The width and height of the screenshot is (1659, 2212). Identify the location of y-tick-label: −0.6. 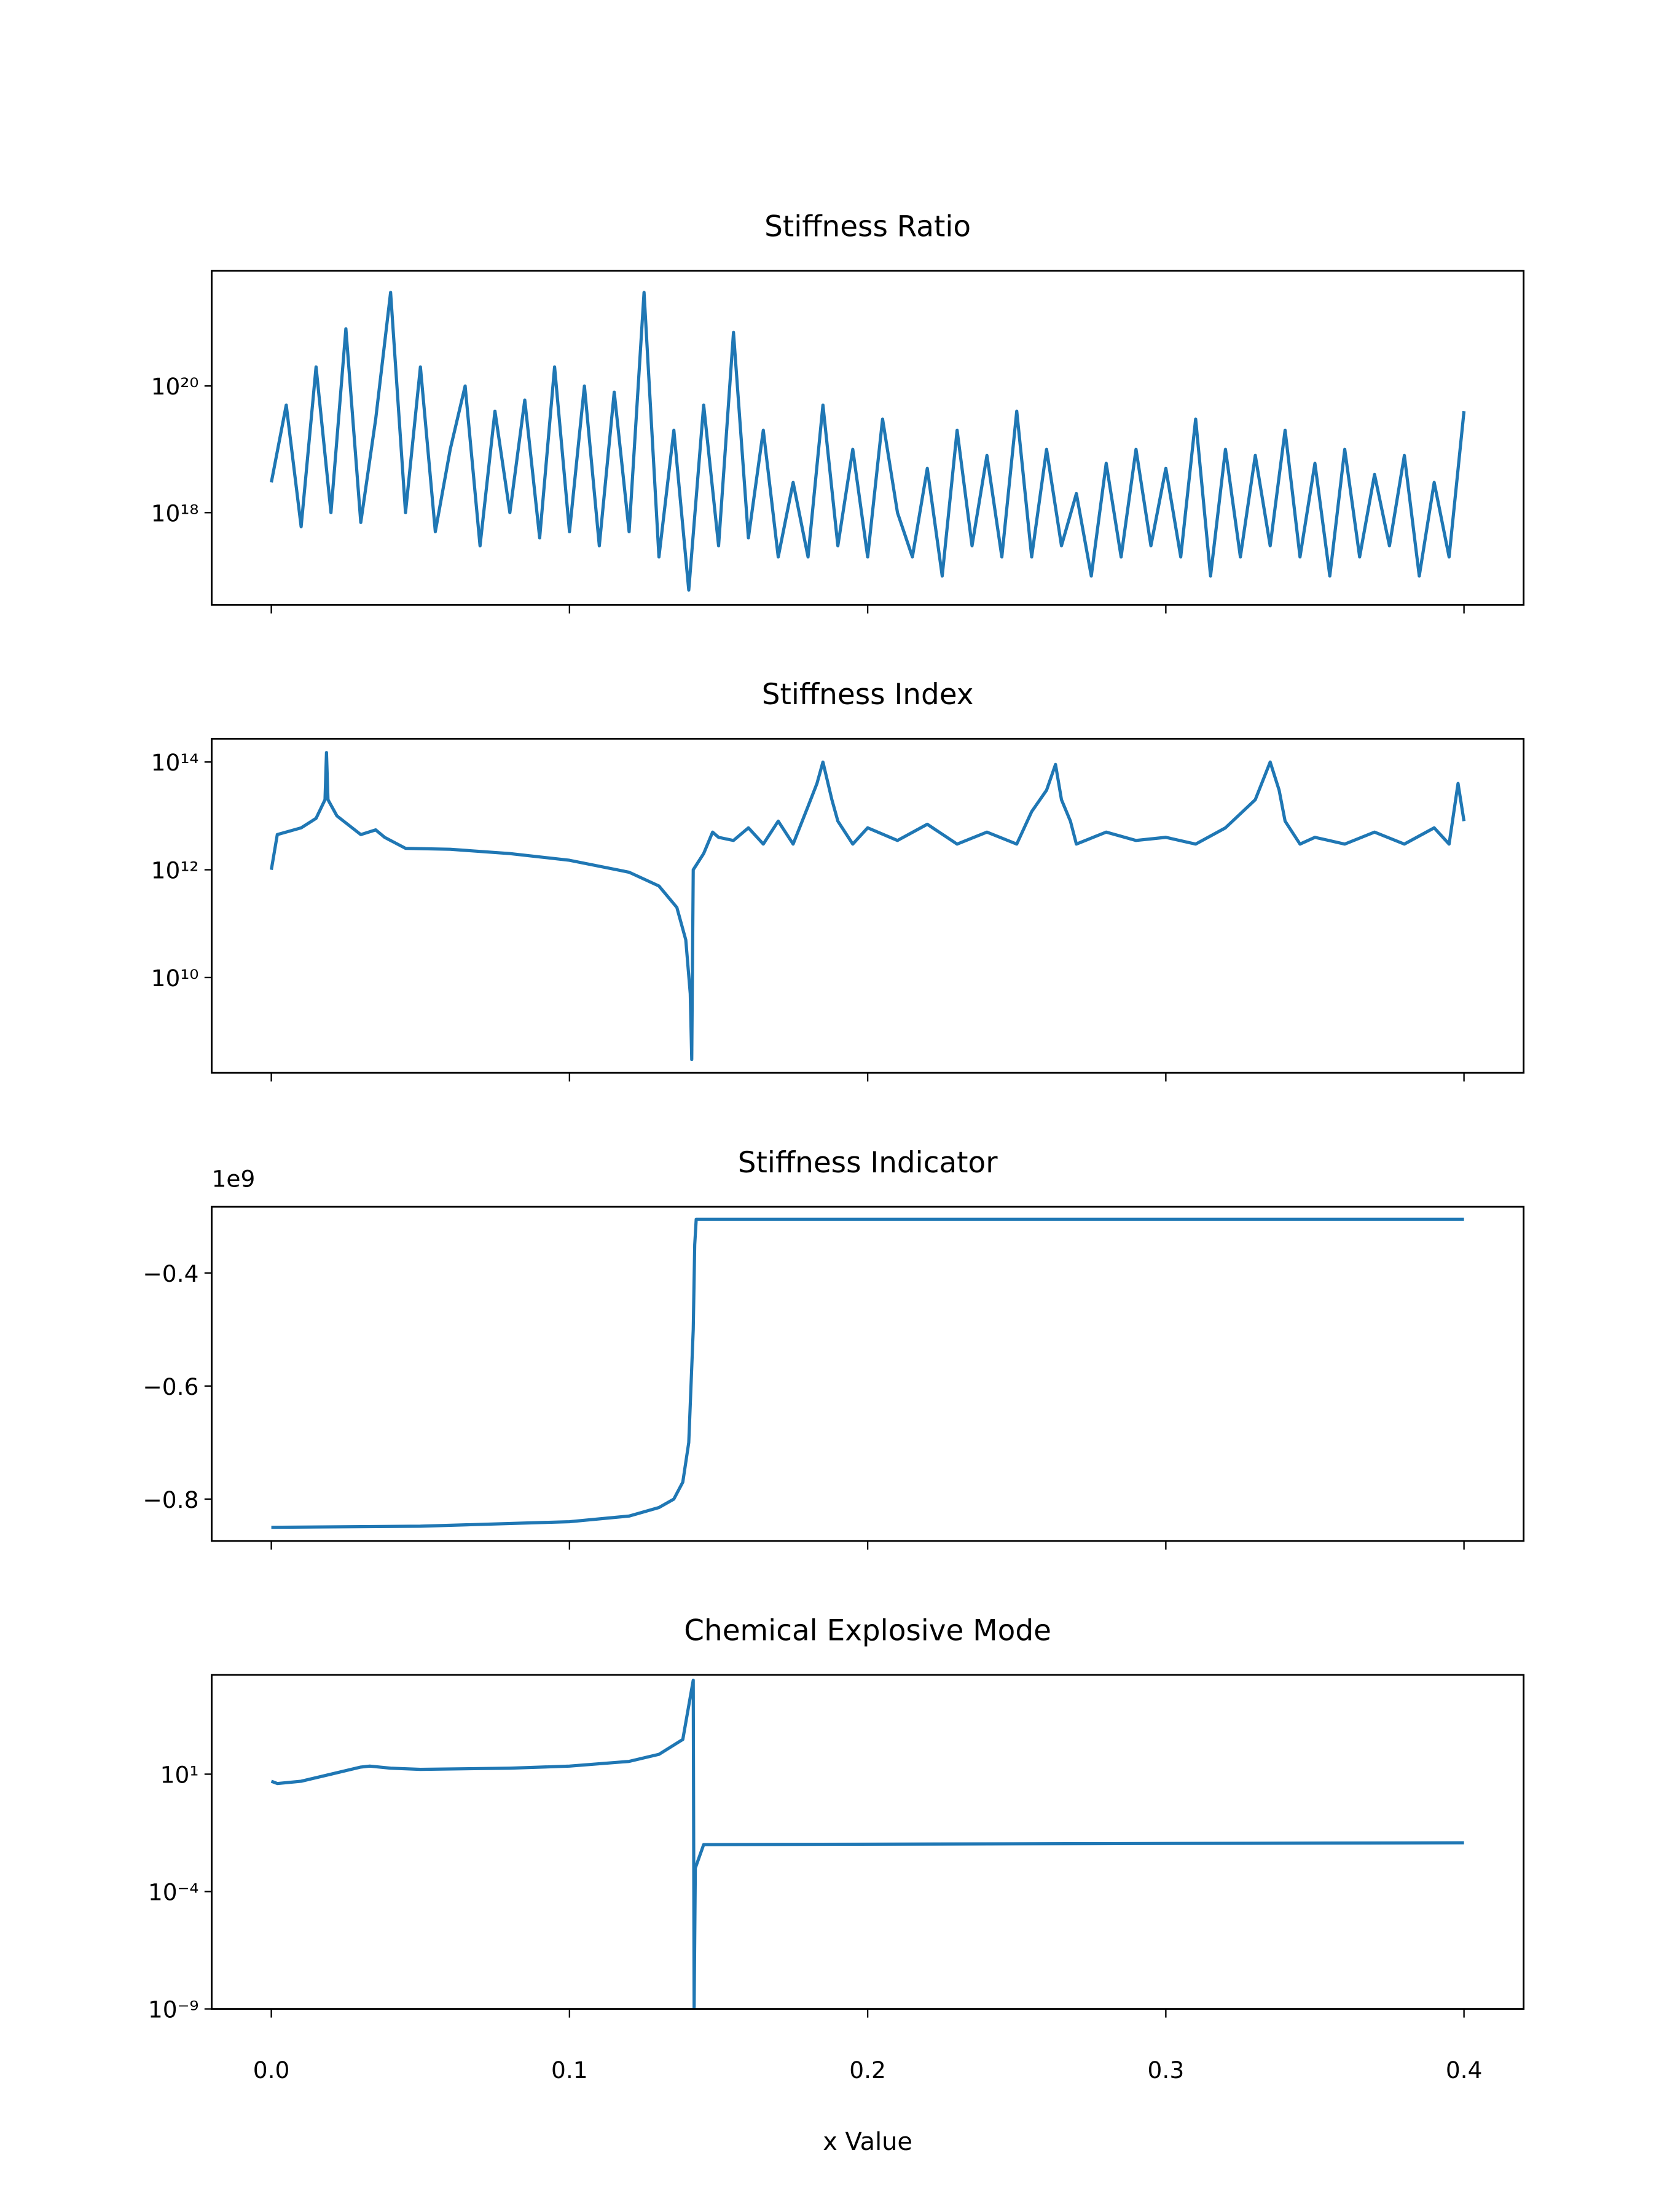
(170, 1386).